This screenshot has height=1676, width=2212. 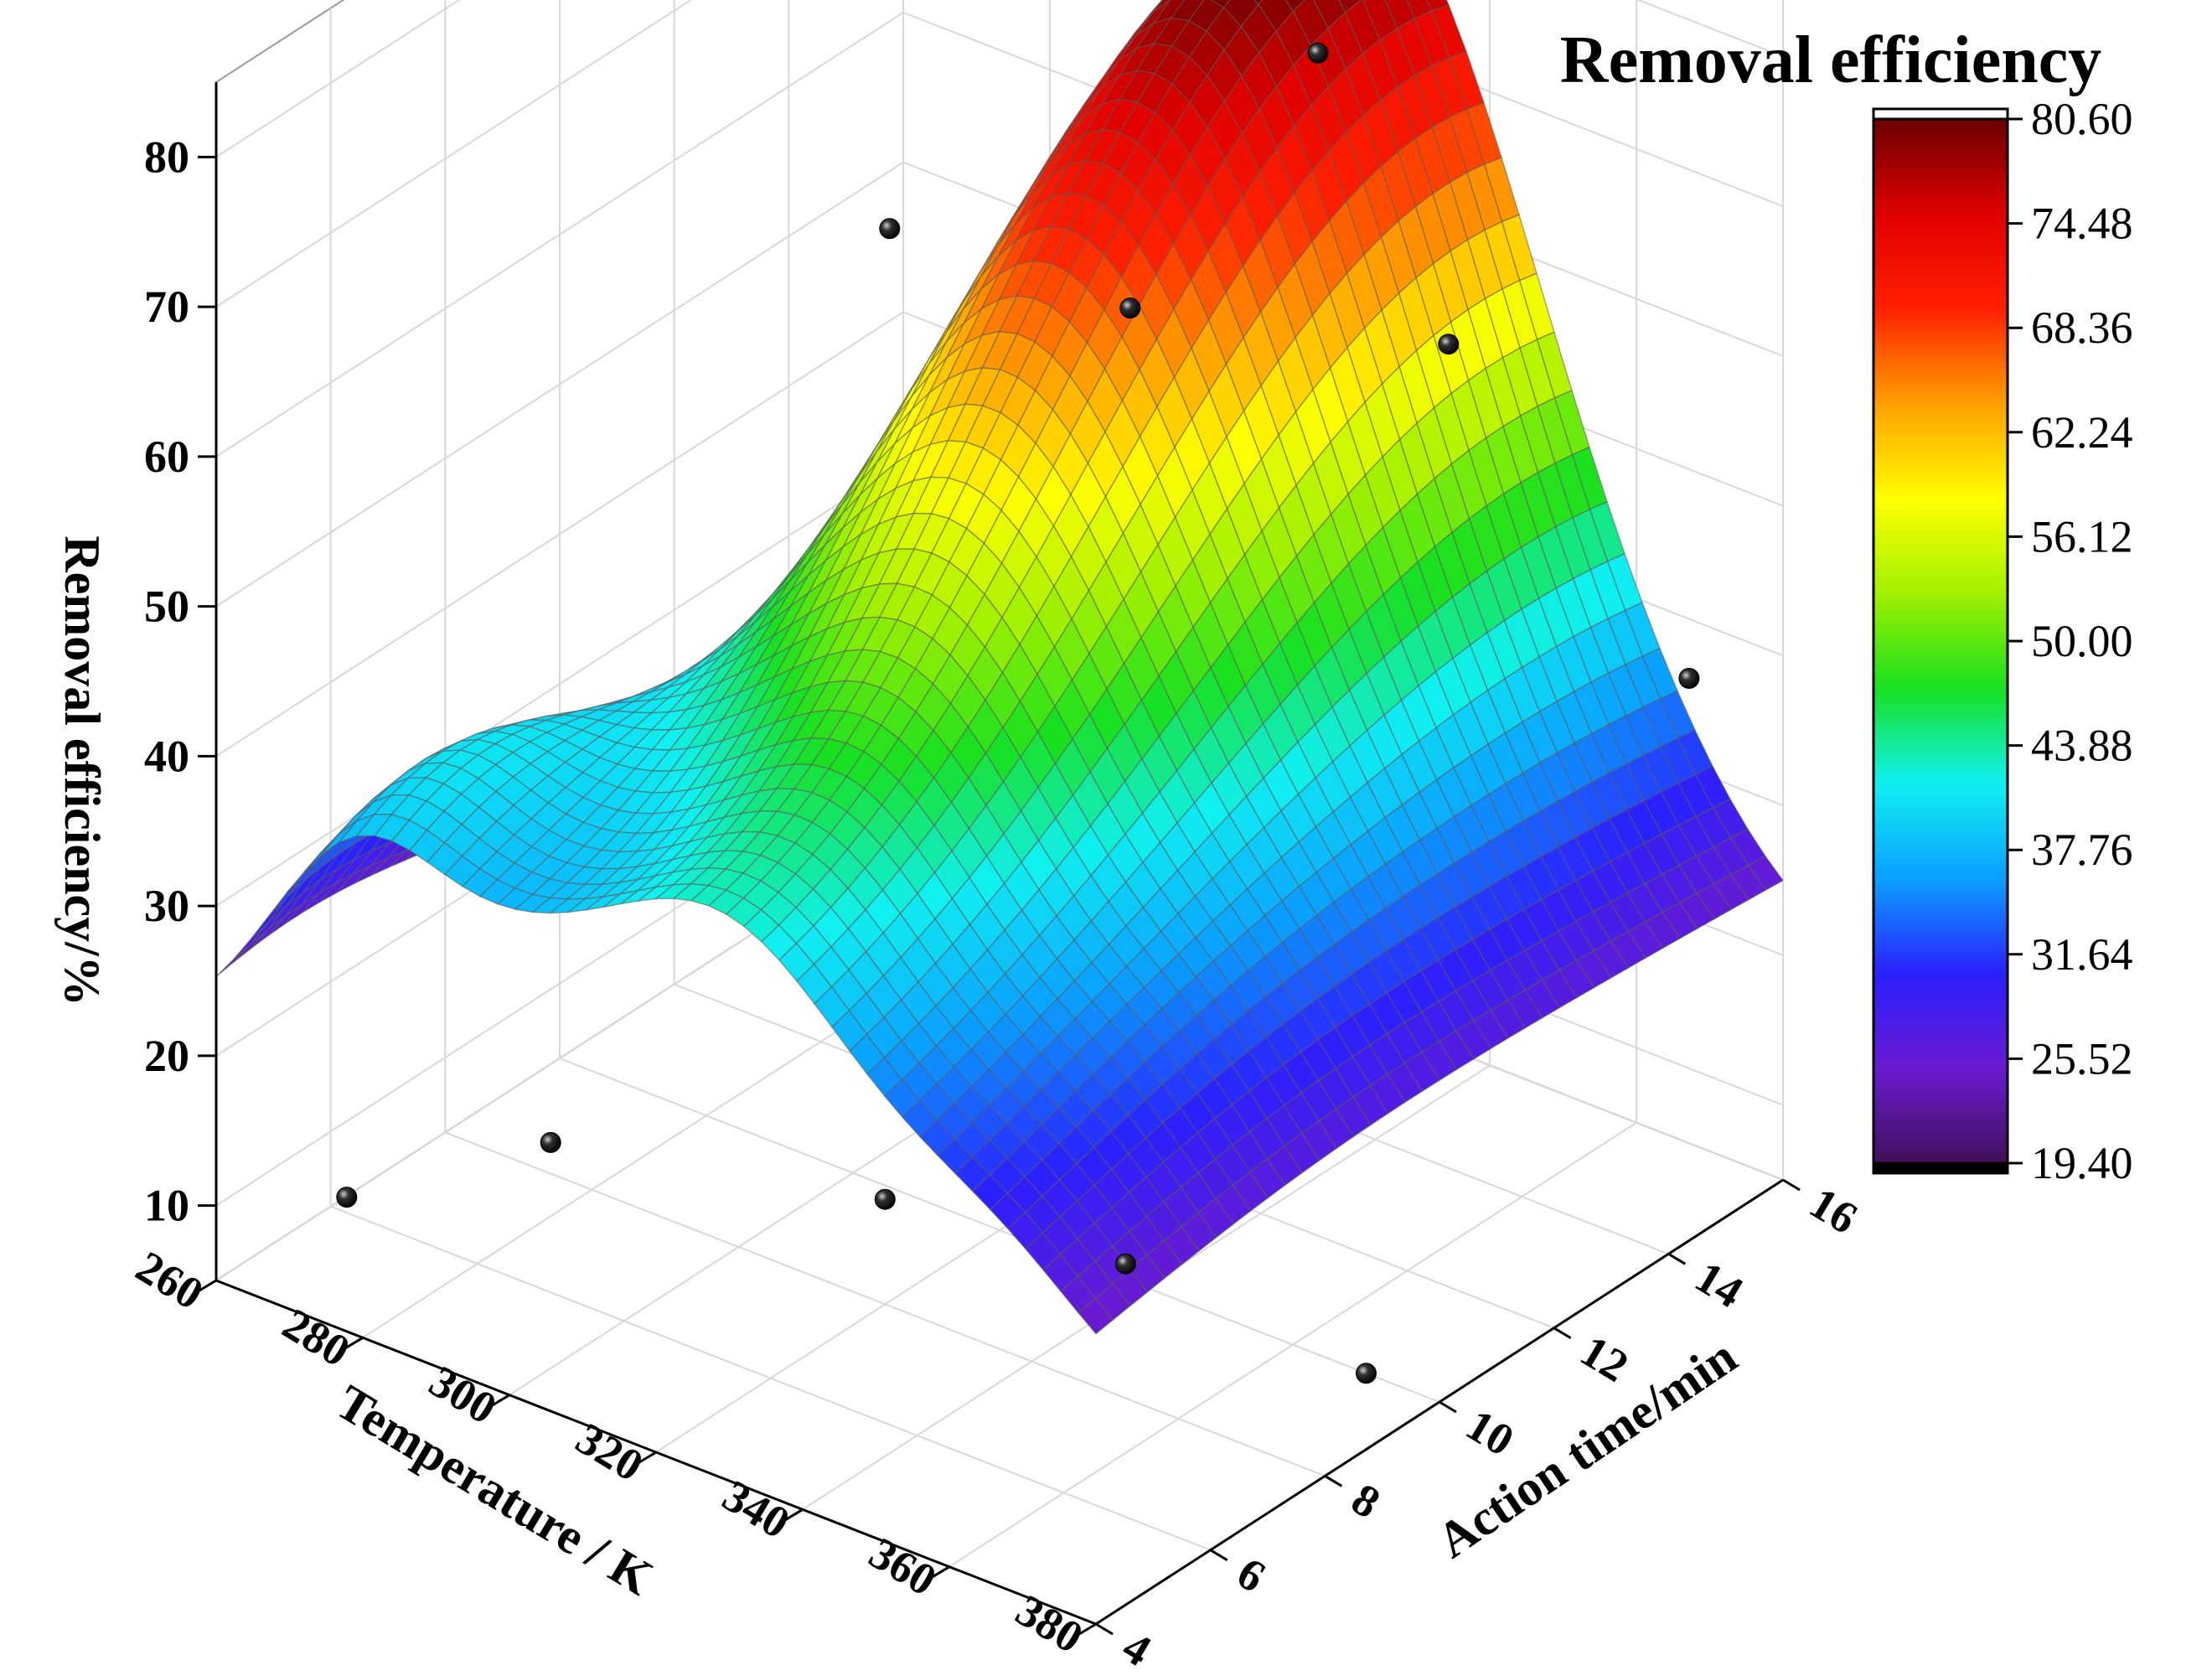 What do you see at coordinates (82, 770) in the screenshot?
I see `z-axis-title: Removal efficiency/%` at bounding box center [82, 770].